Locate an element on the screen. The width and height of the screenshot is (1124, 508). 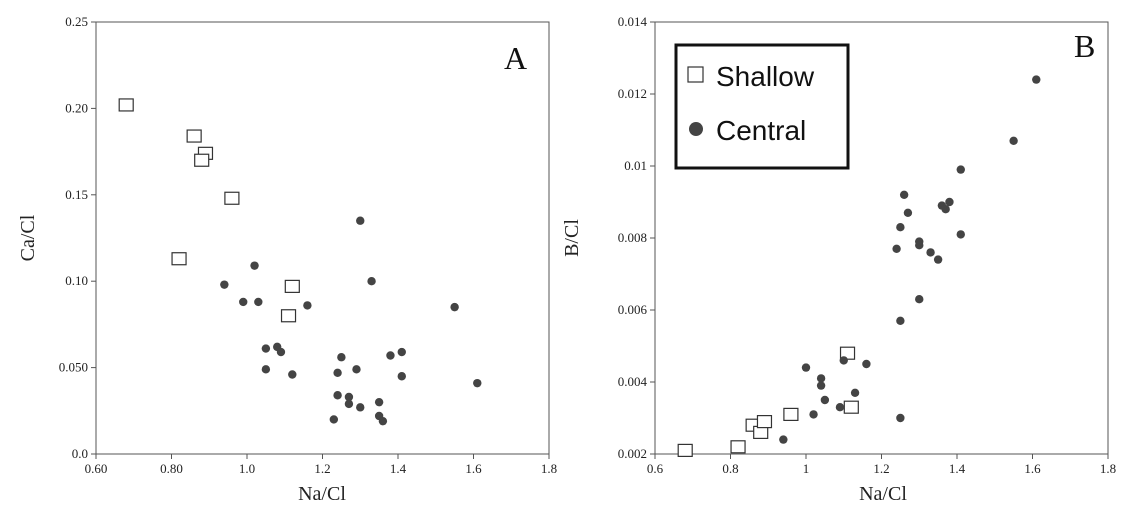
panel-b-y-tick-label: 0.006 is located at coordinates (633, 309).